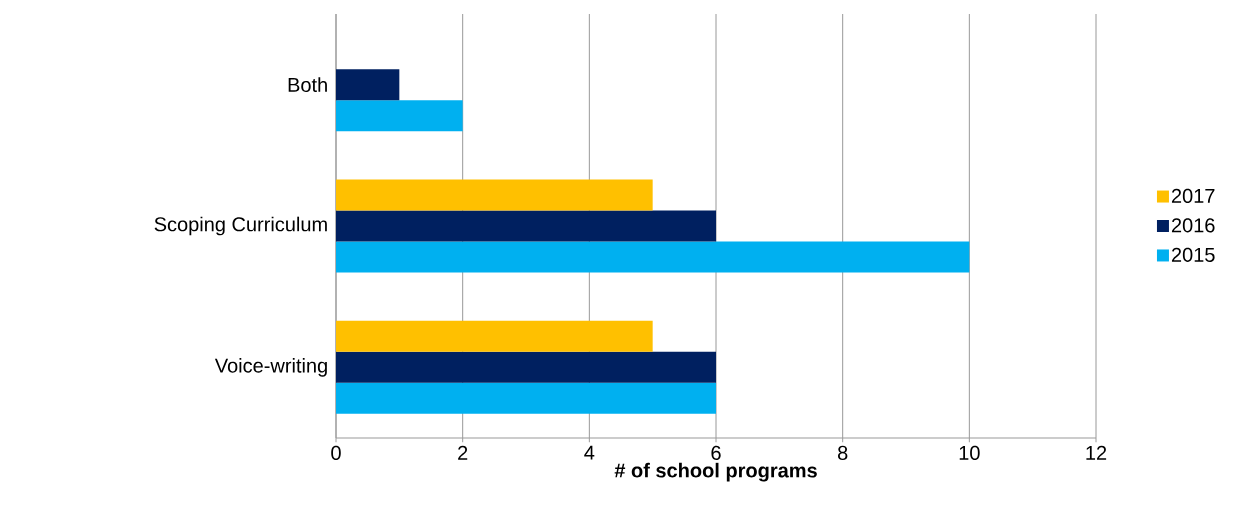  What do you see at coordinates (307, 84) in the screenshot?
I see `y-tick-label: Both` at bounding box center [307, 84].